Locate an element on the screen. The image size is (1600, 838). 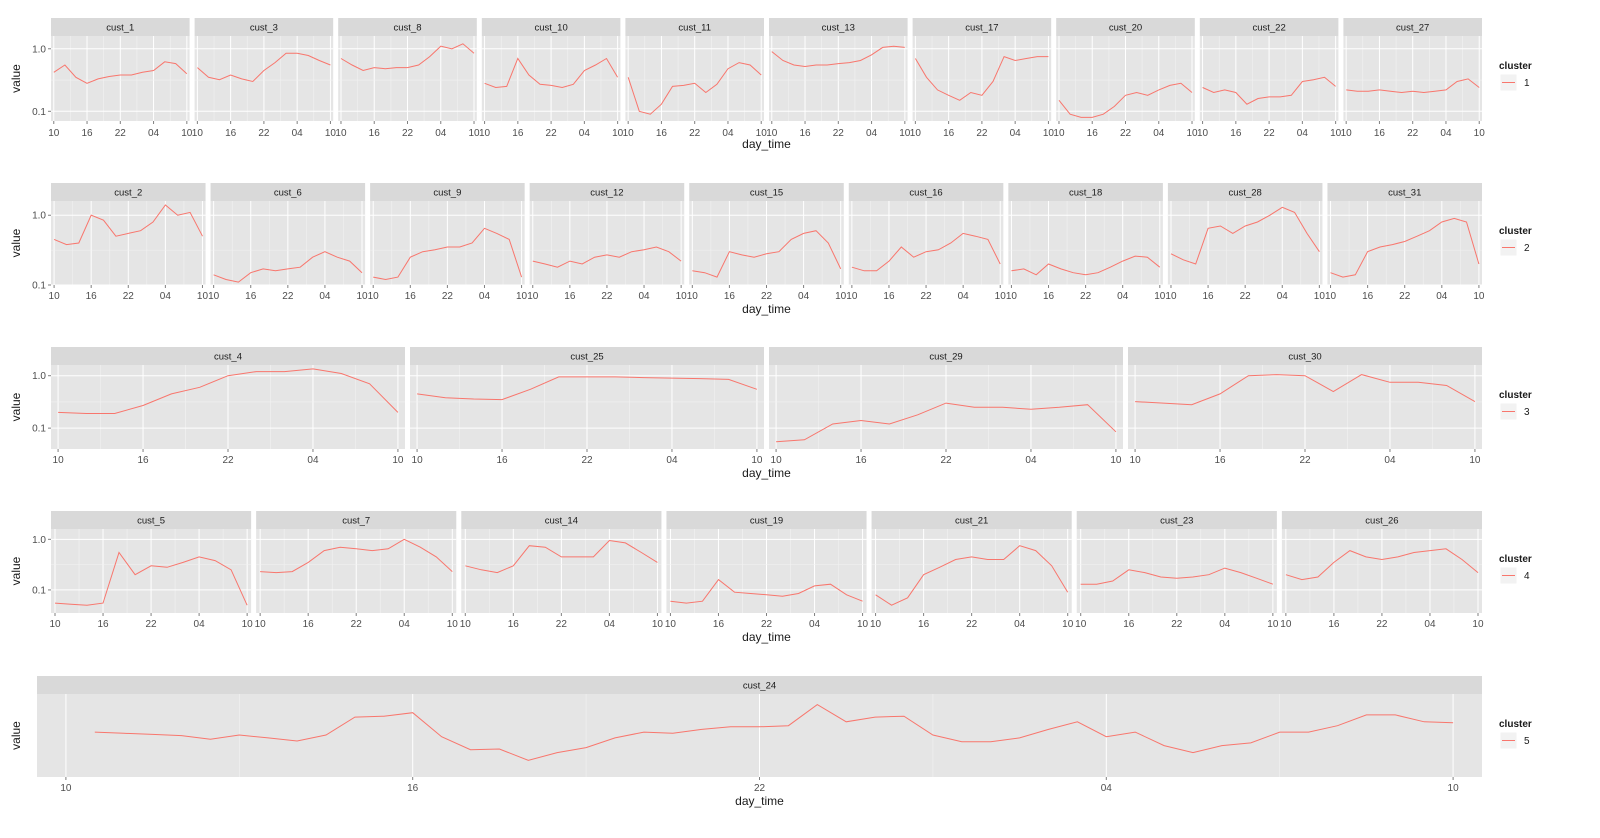
facet-label: cust_22 is located at coordinates (1268, 28).